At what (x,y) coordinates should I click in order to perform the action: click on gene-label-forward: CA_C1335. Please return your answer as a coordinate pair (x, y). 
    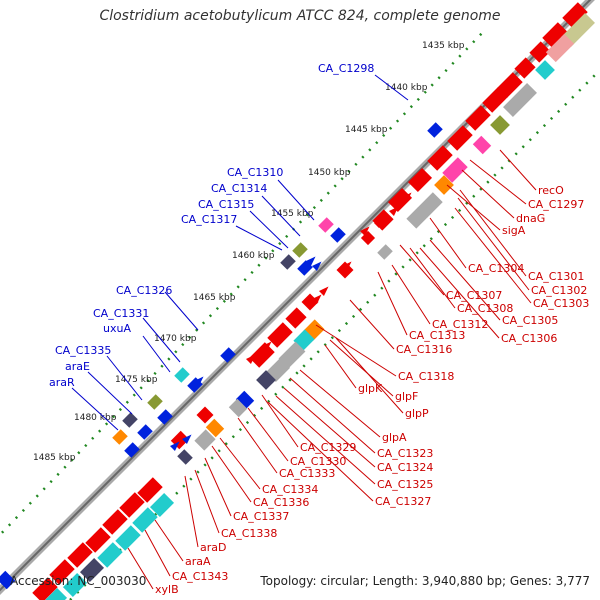
    Looking at the image, I should click on (83, 350).